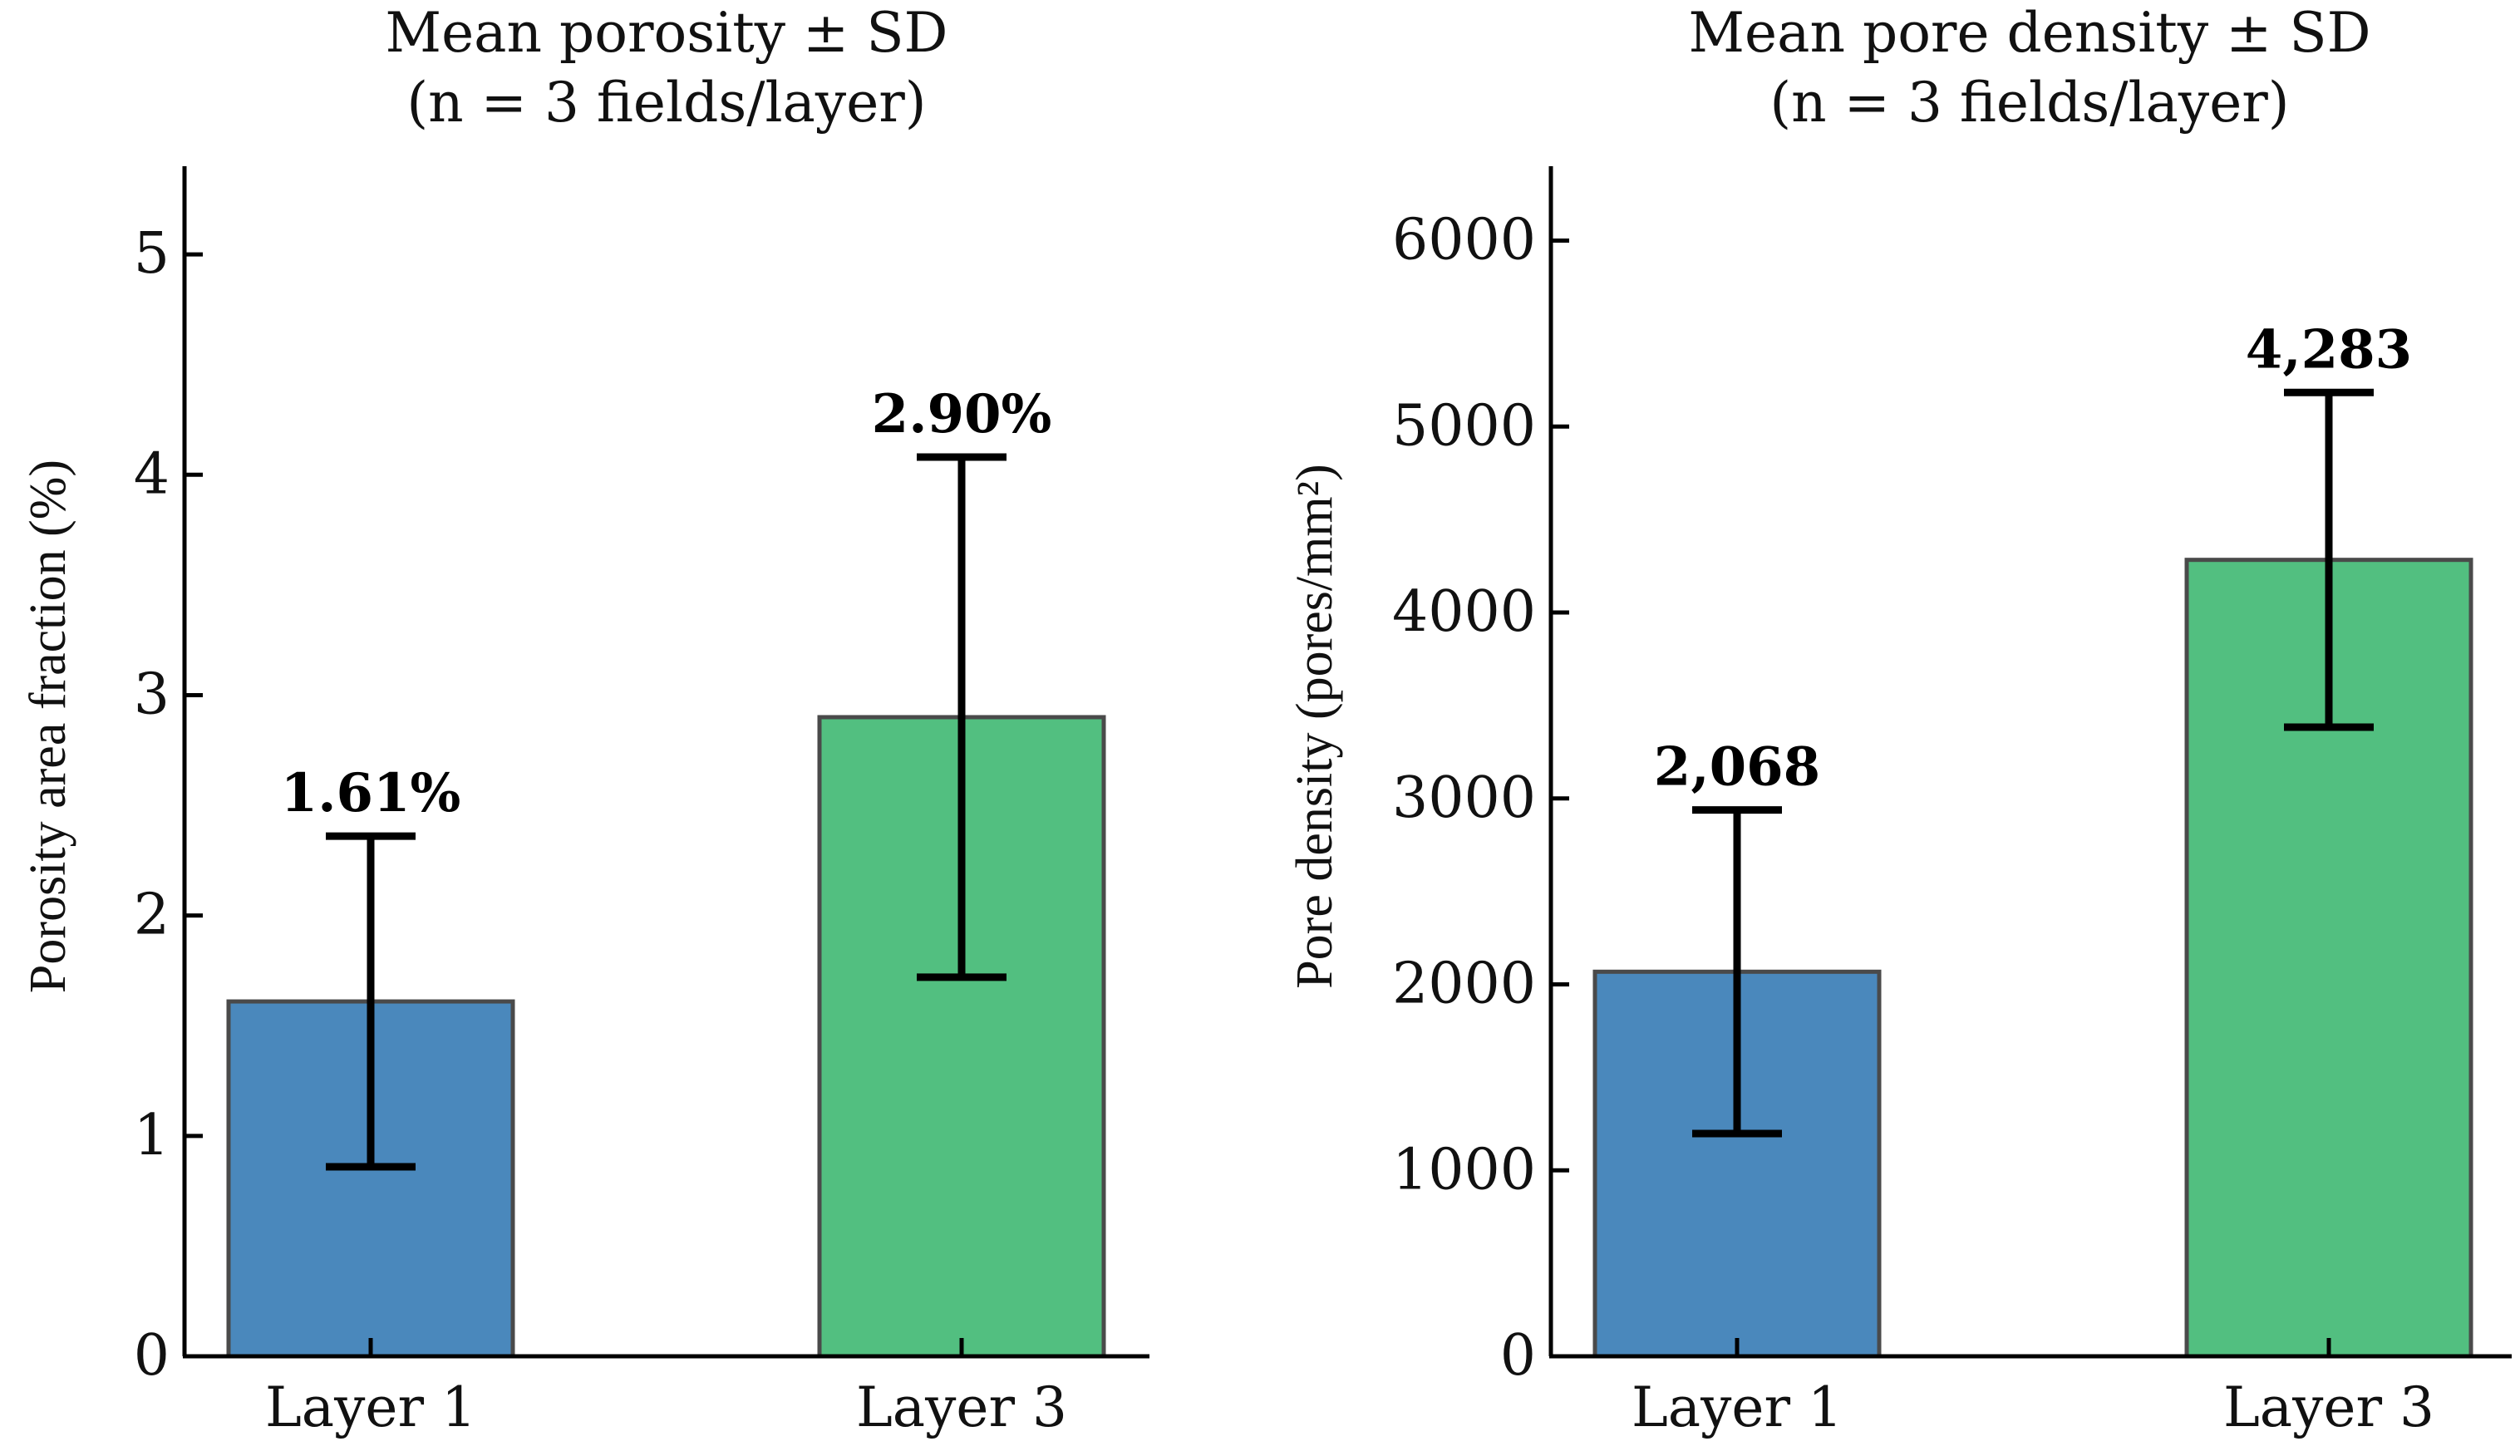 The width and height of the screenshot is (2520, 1456). Describe the element at coordinates (1464, 426) in the screenshot. I see `y-tick-label: 5000` at that location.